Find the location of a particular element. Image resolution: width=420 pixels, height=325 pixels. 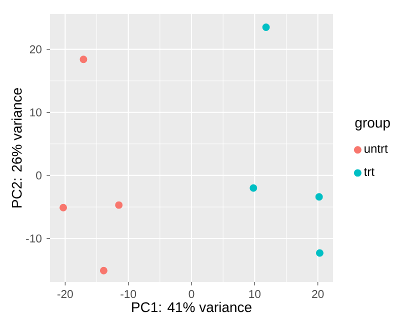

y-axis-title: PC2: 26% variance is located at coordinates (16, 148).